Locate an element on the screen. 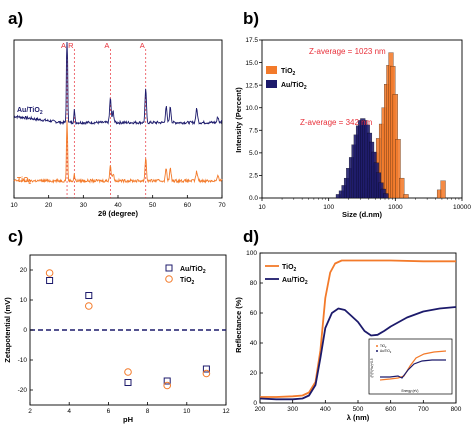 The width and height of the screenshot is (474, 427). panel-d-y-tick-label: 80 is located at coordinates (254, 283).